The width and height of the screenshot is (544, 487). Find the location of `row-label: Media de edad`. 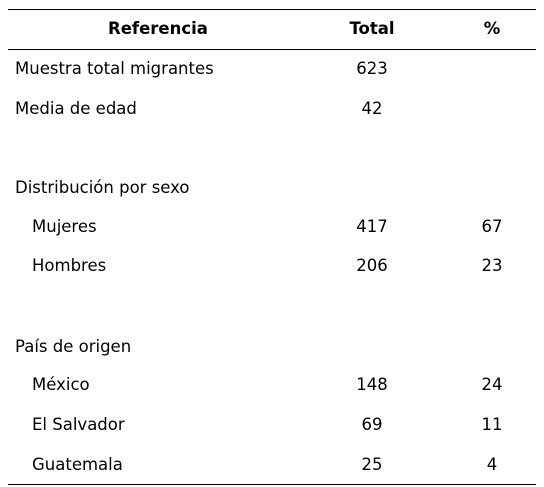

row-label: Media de edad is located at coordinates (76, 108).